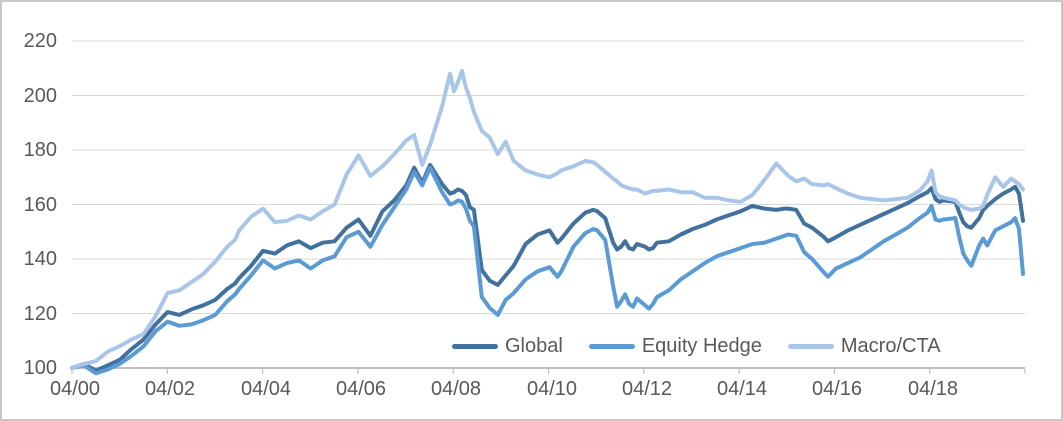 This screenshot has height=421, width=1063. What do you see at coordinates (810, 346) in the screenshot?
I see `legend-swatch-macro-cta` at bounding box center [810, 346].